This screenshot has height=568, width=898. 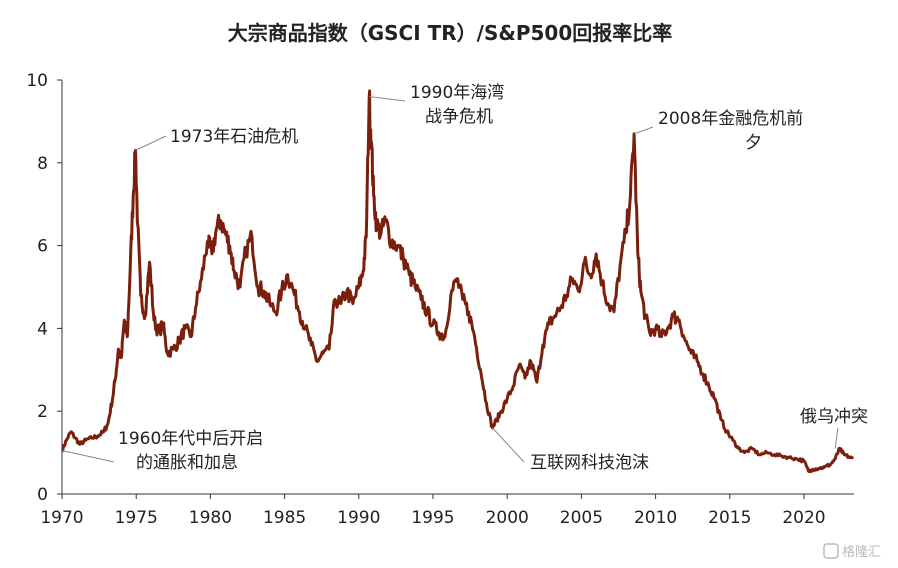 What do you see at coordinates (861, 552) in the screenshot?
I see `watermark-text: 格隆汇` at bounding box center [861, 552].